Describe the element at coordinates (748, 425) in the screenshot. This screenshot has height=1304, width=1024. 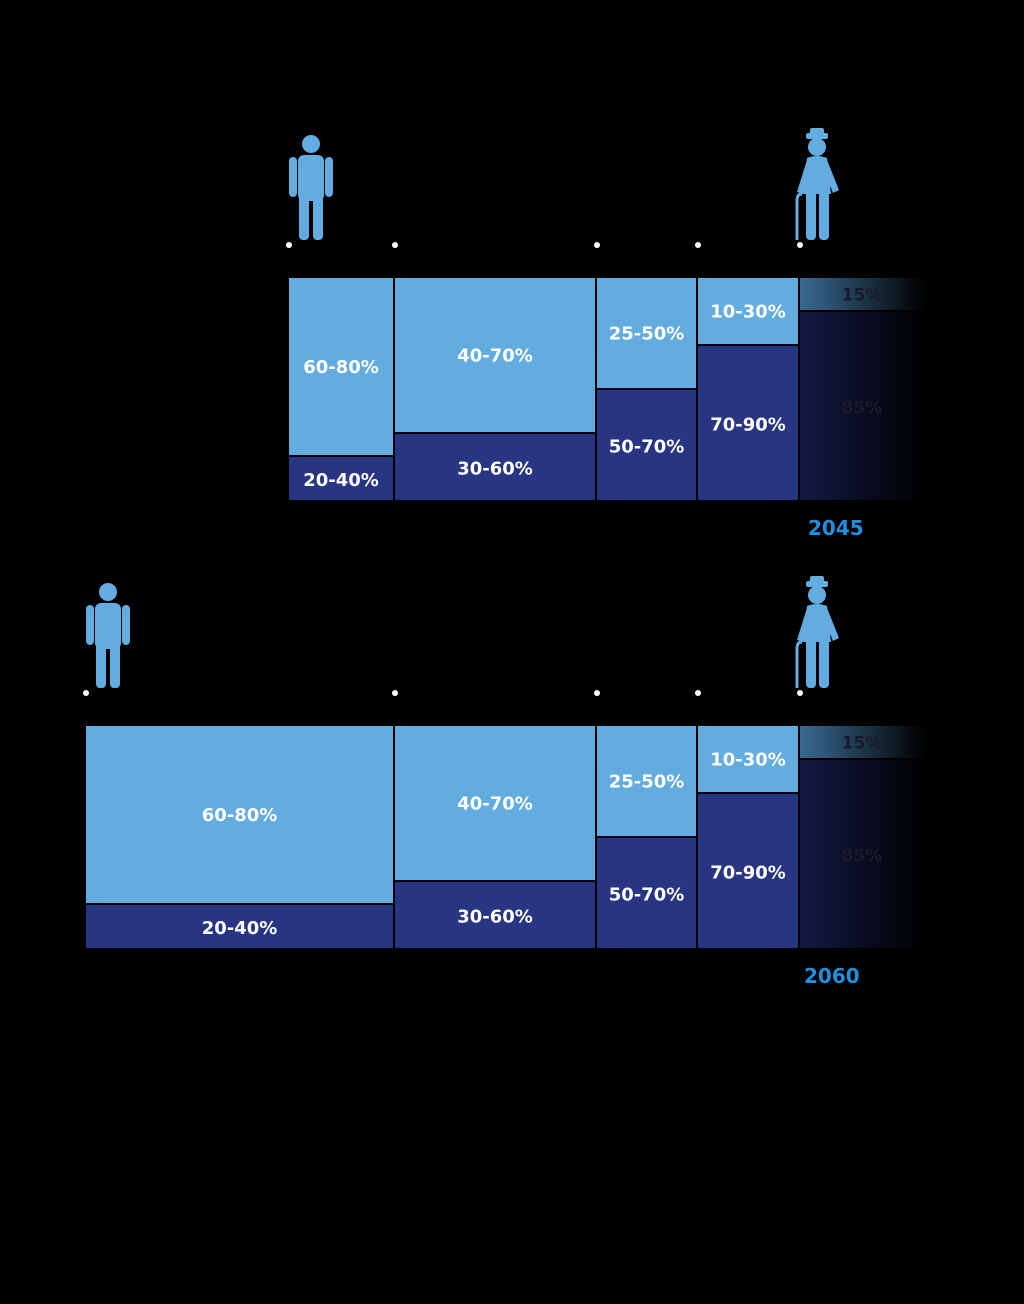
I see `chart-2045-label-bottom-4: 70-90%` at that location.